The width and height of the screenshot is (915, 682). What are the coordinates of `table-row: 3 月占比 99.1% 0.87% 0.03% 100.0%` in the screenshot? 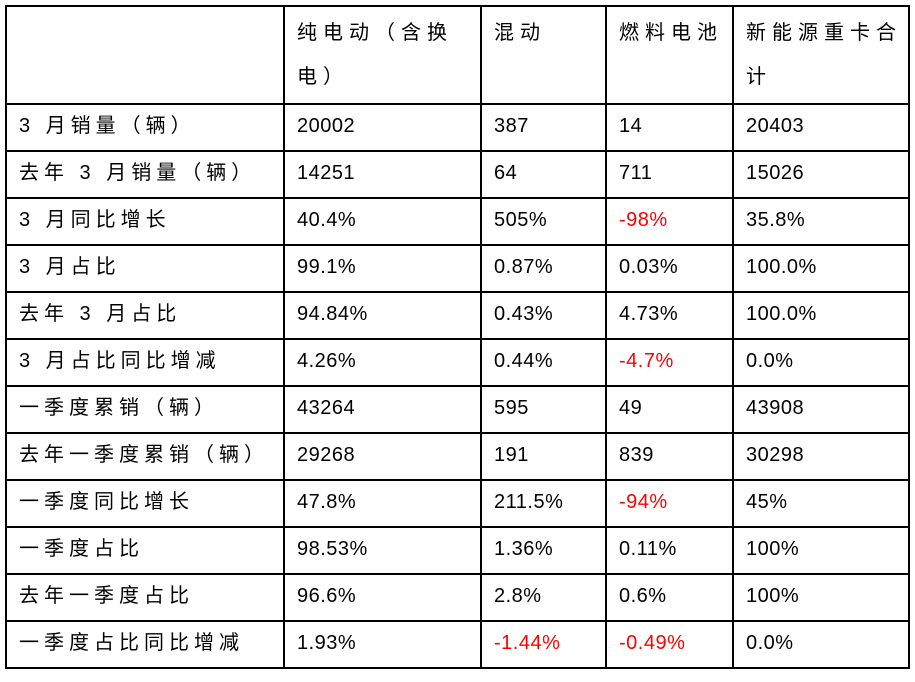 It's located at (457, 268).